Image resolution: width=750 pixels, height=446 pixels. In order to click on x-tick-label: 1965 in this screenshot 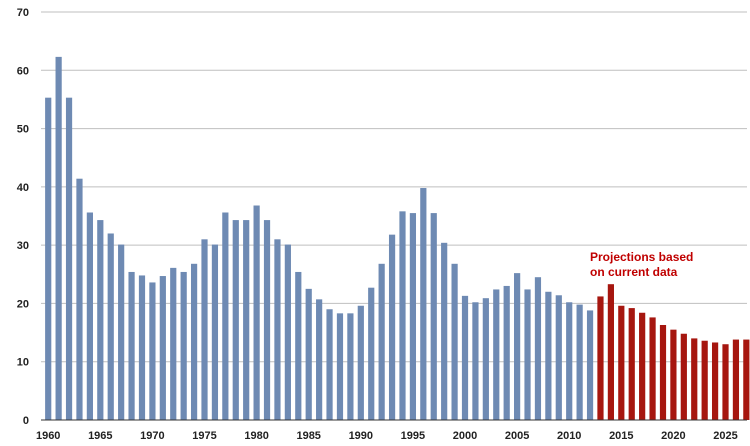, I will do `click(100, 436)`.